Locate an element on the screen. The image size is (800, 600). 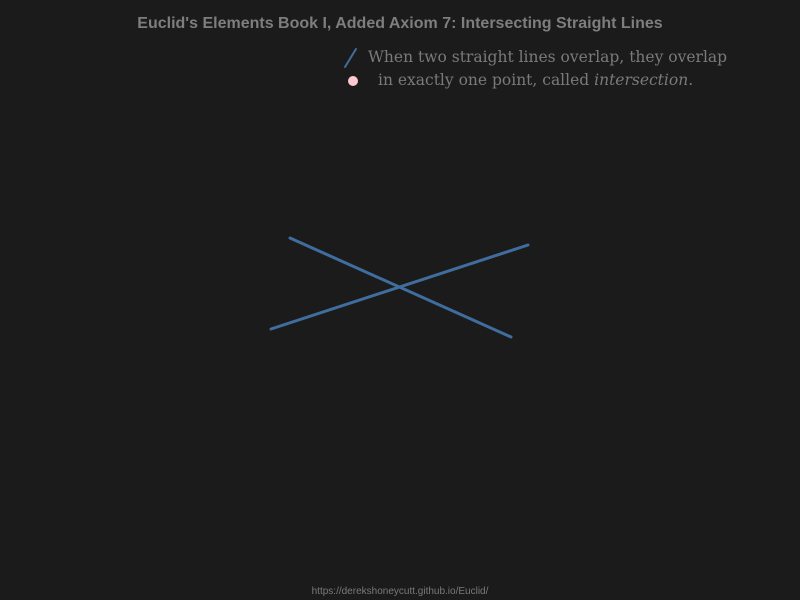
legend-text-suffix: . is located at coordinates (691, 80).